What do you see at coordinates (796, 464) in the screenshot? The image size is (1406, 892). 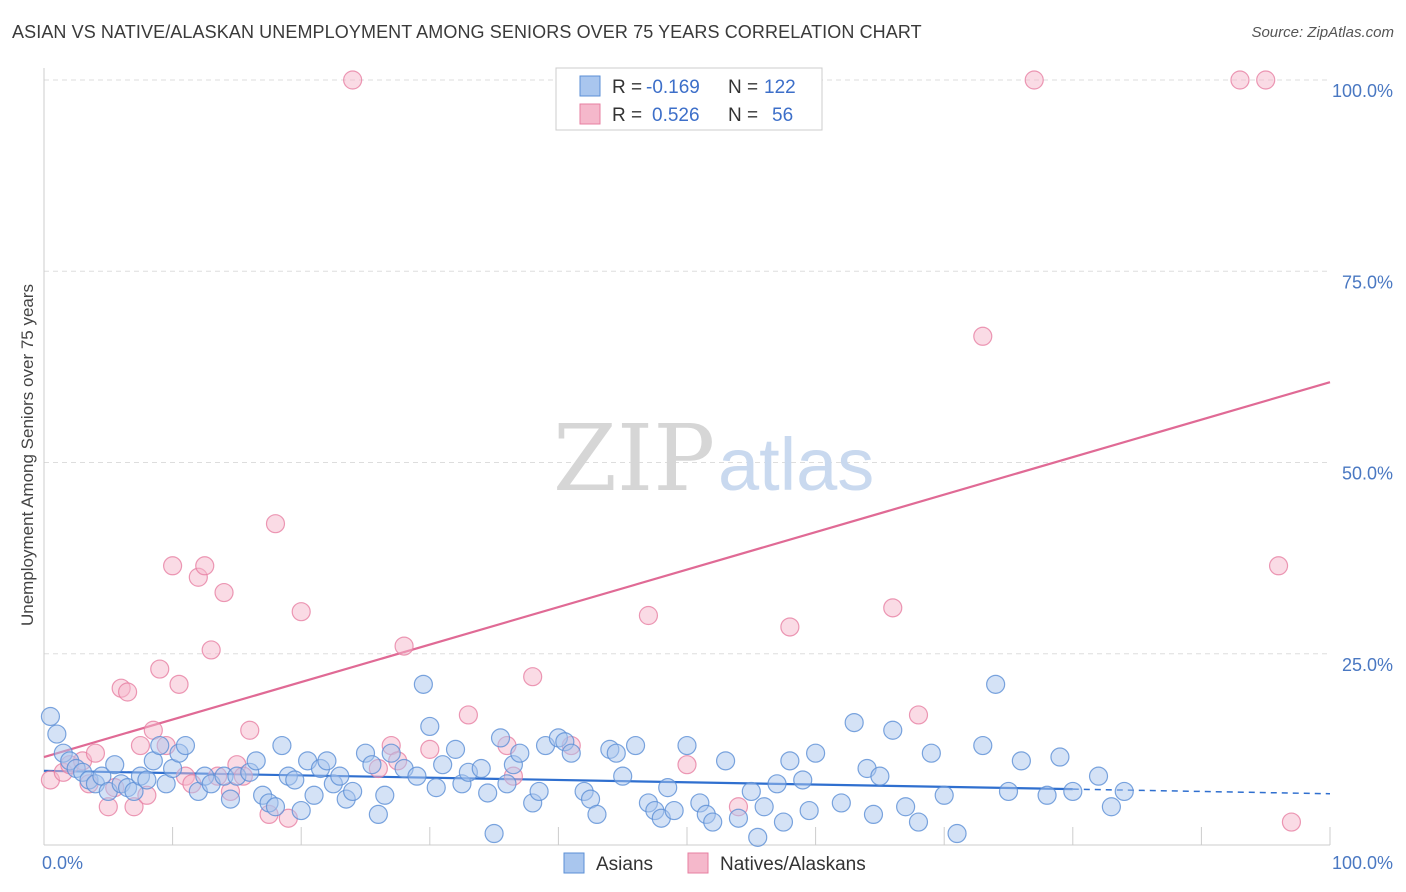 I see `watermark-atlas: atlas` at bounding box center [796, 464].